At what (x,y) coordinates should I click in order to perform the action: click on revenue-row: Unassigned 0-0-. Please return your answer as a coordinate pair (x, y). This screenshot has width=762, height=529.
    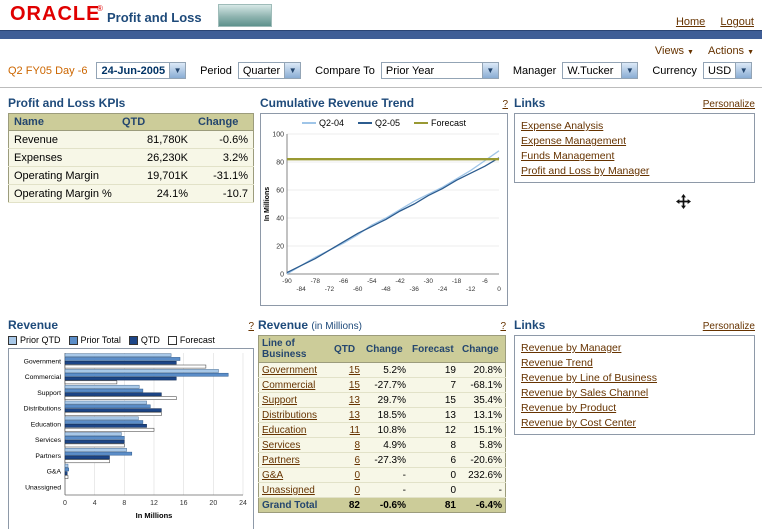
    Looking at the image, I should click on (382, 490).